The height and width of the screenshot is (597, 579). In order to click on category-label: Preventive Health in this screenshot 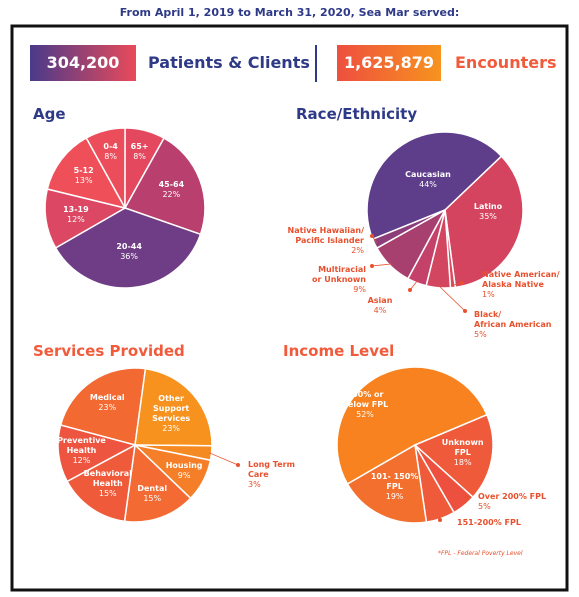, I will do `click(81, 446)`.